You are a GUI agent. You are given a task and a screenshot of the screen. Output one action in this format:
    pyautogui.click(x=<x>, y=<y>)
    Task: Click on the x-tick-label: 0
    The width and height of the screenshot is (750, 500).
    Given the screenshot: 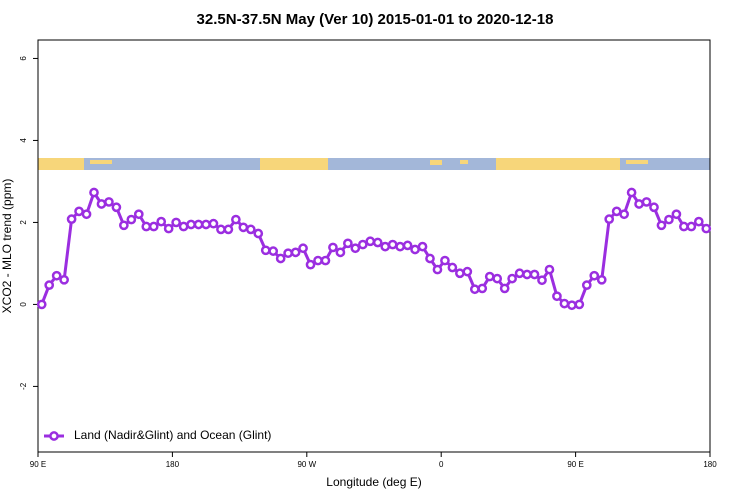 What is the action you would take?
    pyautogui.click(x=441, y=464)
    